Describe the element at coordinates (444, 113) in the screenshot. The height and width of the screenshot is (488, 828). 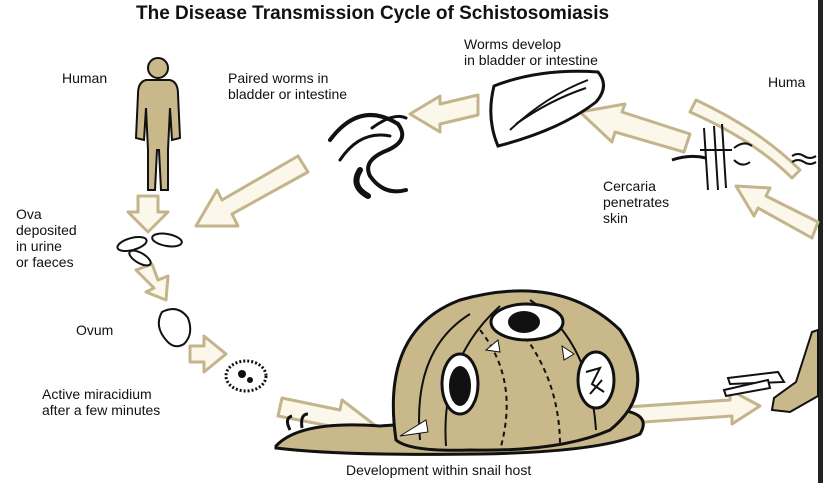
I see `arrow-to-paired-worms` at that location.